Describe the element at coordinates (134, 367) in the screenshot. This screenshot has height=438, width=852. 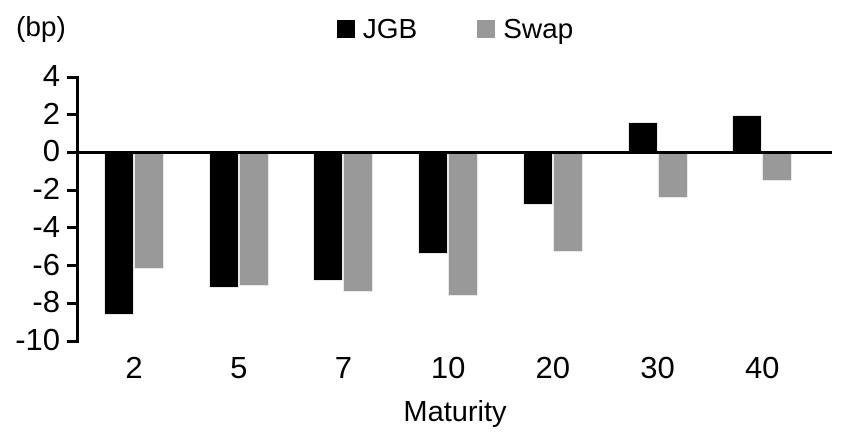
I see `x-category-label: 2` at that location.